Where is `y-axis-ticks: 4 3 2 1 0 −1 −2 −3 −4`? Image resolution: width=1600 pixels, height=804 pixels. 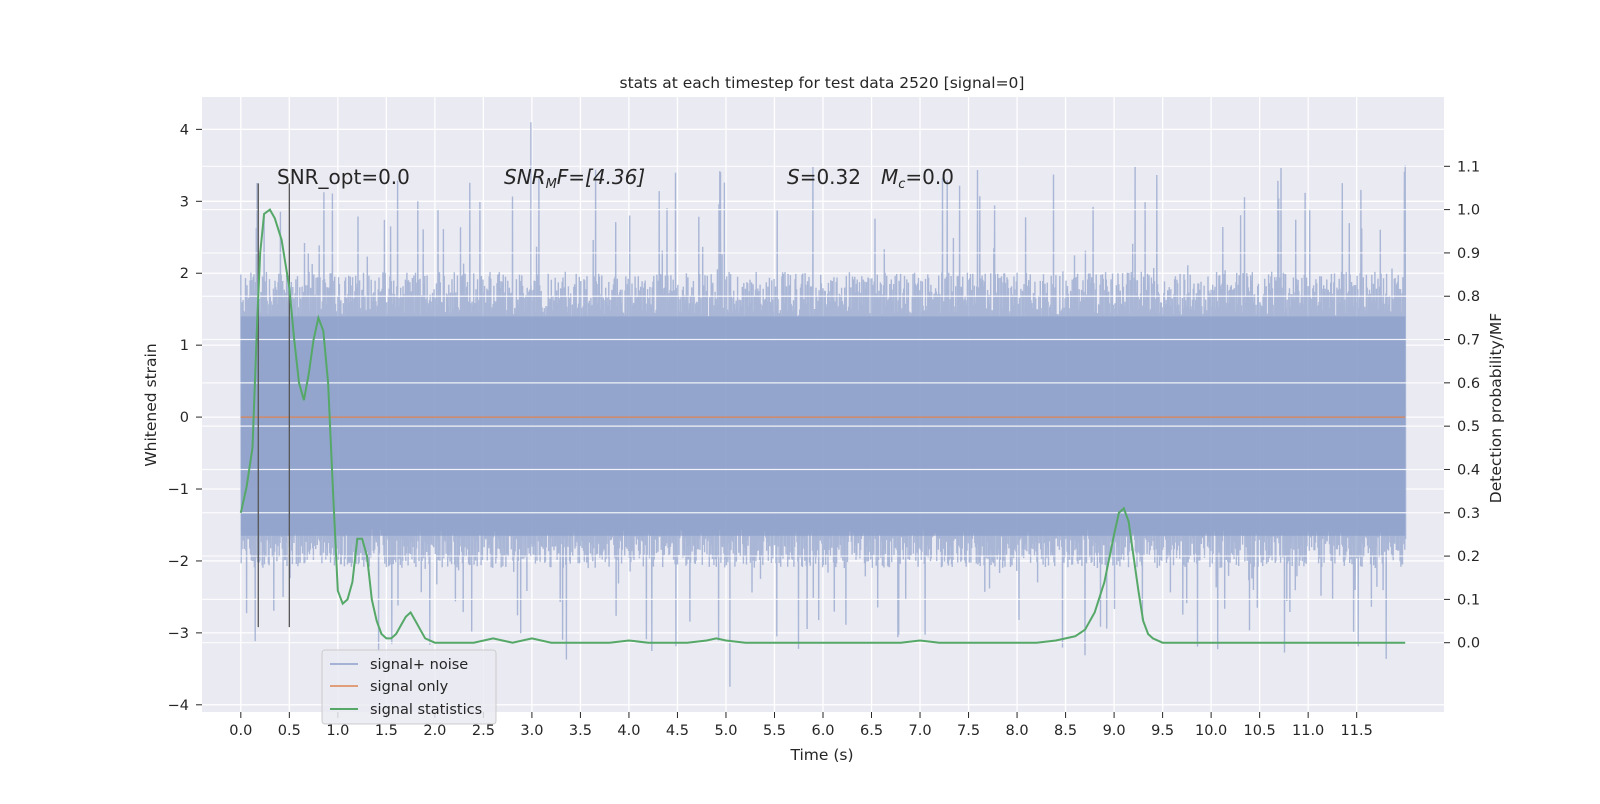
y-axis-ticks: 4 3 2 1 0 −1 −2 −3 −4 is located at coordinates (185, 418).